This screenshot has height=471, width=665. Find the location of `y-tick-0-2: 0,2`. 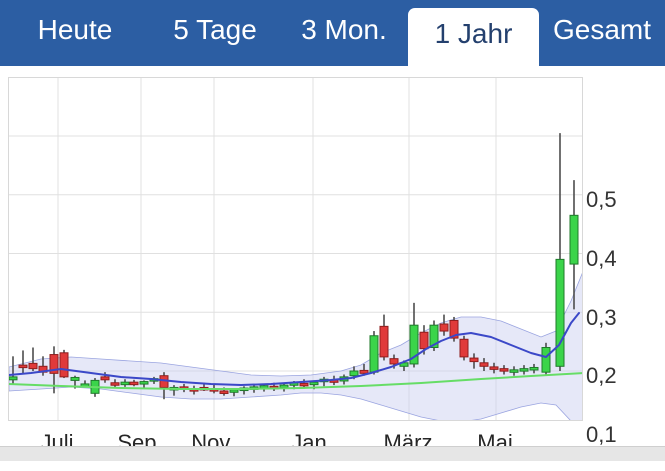

y-tick-0-2: 0,2 is located at coordinates (601, 375).